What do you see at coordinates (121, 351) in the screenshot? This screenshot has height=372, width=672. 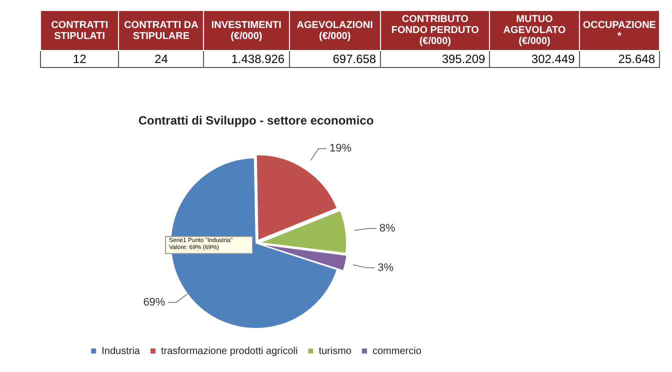 I see `legend-label: Industria` at bounding box center [121, 351].